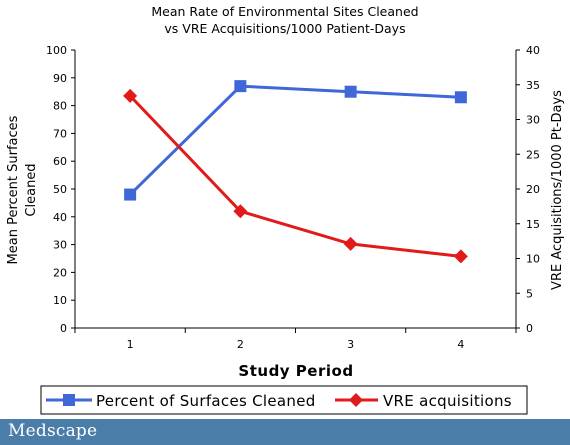 This screenshot has height=445, width=570. Describe the element at coordinates (295, 140) in the screenshot. I see `series-1-line` at that location.